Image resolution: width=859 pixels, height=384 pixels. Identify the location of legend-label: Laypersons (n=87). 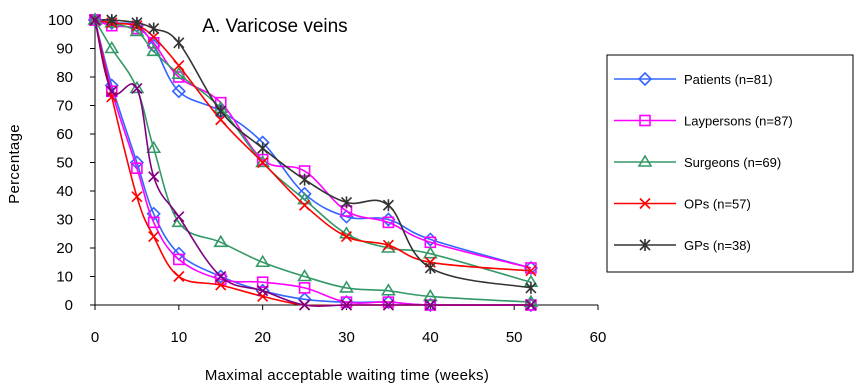
(738, 121).